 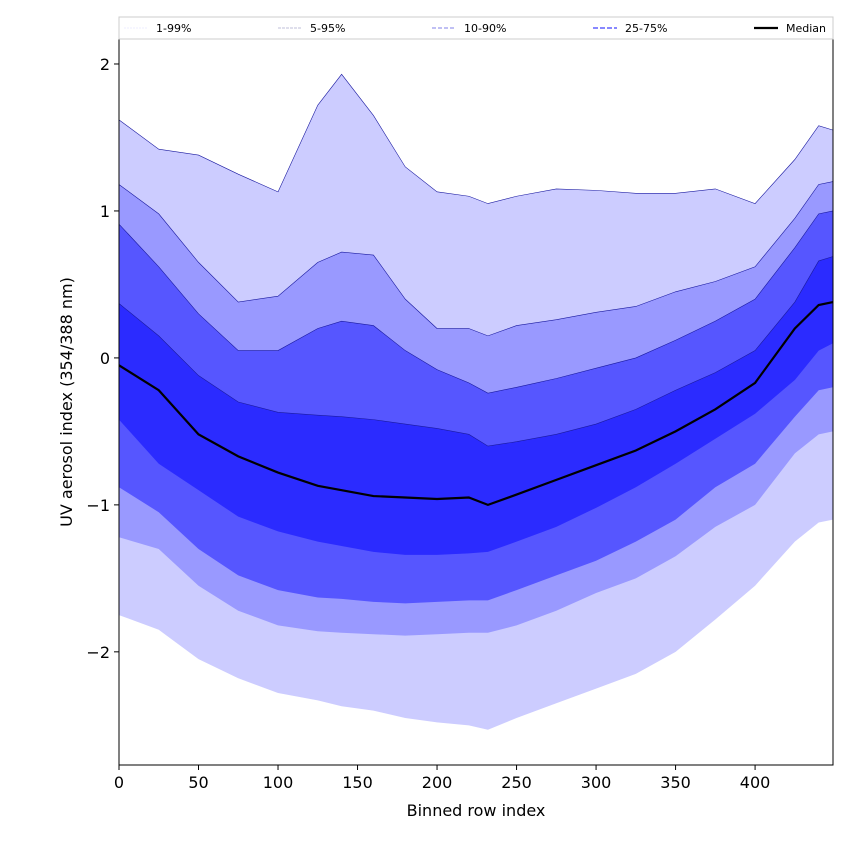 I want to click on legend-item: Median, so click(x=790, y=28).